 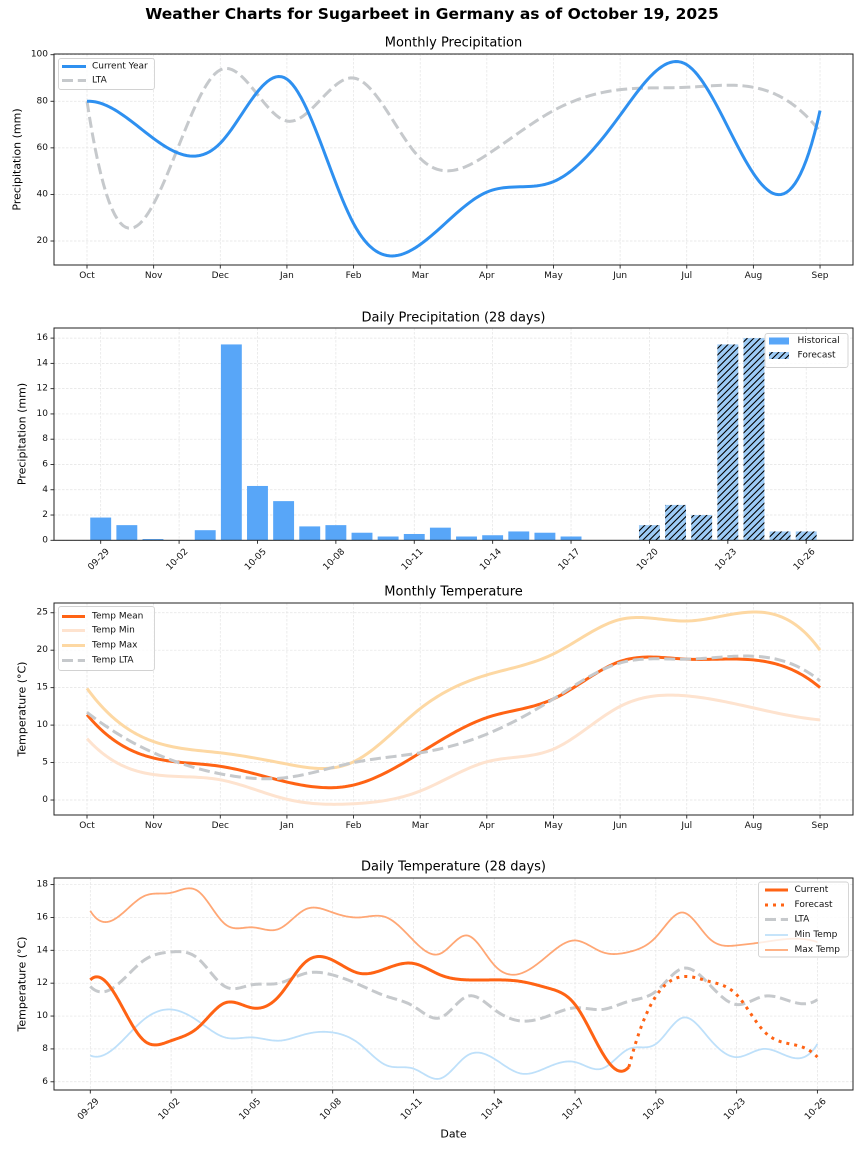 I want to click on series-line-forecast, so click(x=723, y=1021).